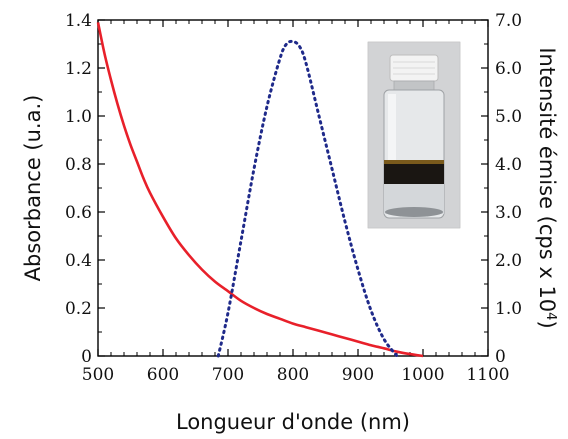 This screenshot has height=439, width=568. I want to click on y-left-tick-label: 1.2, so click(78, 69).